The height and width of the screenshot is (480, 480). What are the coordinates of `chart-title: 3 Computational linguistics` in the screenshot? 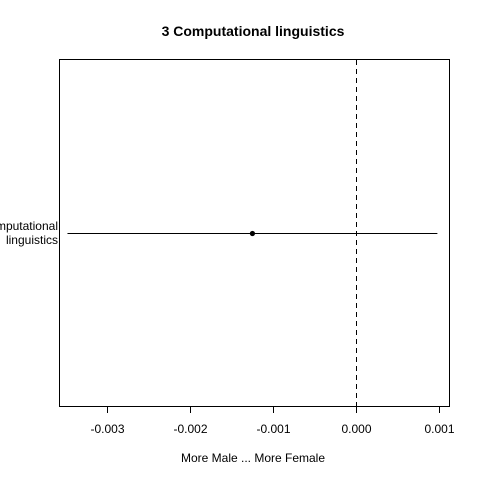 It's located at (253, 31).